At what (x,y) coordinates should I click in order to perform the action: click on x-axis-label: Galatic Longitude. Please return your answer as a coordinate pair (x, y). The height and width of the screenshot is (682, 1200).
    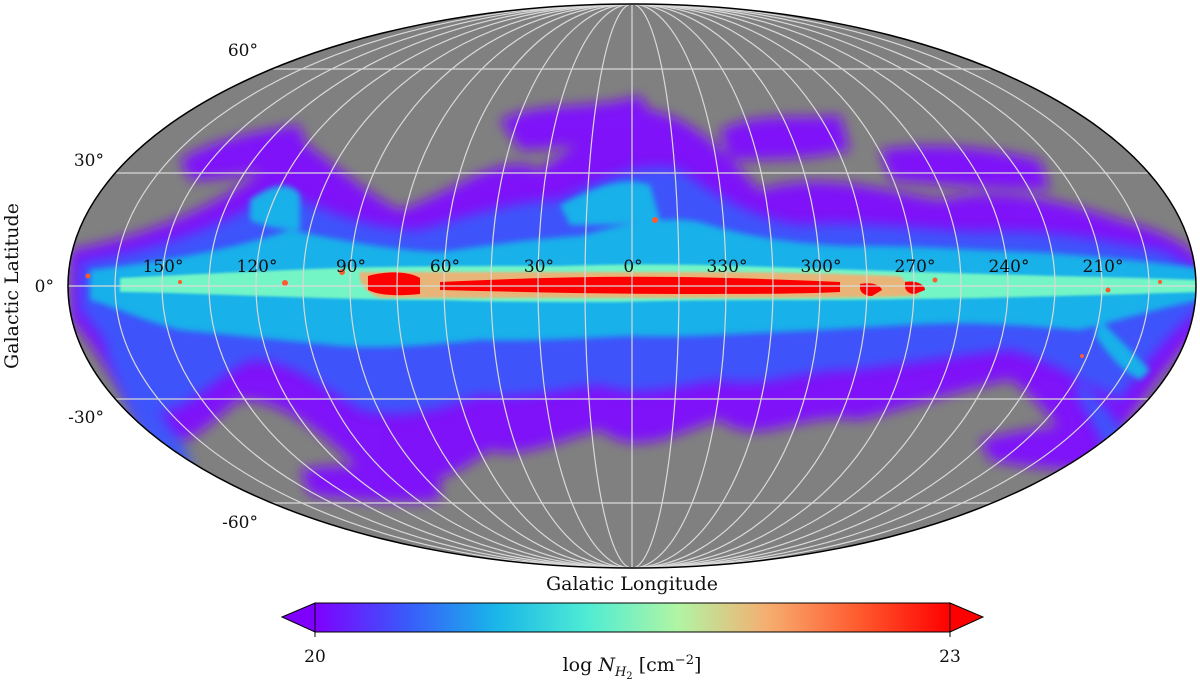
    Looking at the image, I should click on (632, 584).